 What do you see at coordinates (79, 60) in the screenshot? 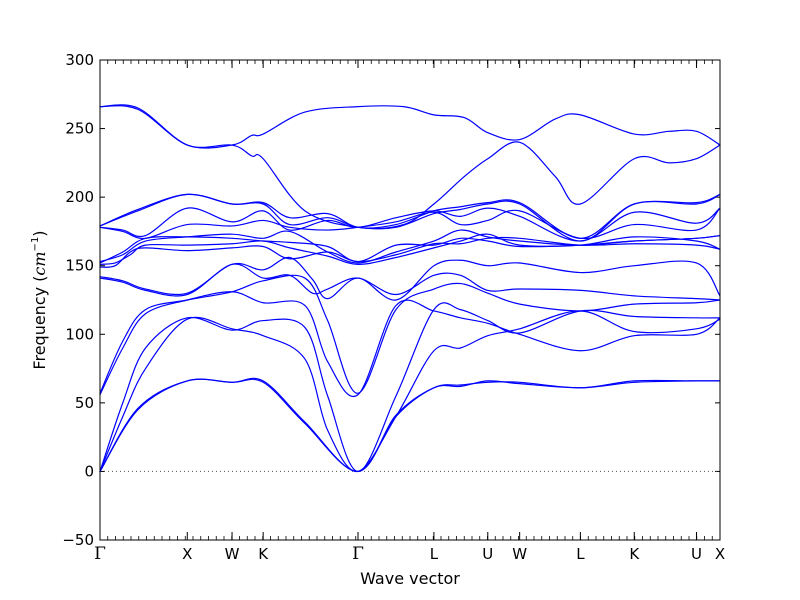
I see `ytick-label: 300` at bounding box center [79, 60].